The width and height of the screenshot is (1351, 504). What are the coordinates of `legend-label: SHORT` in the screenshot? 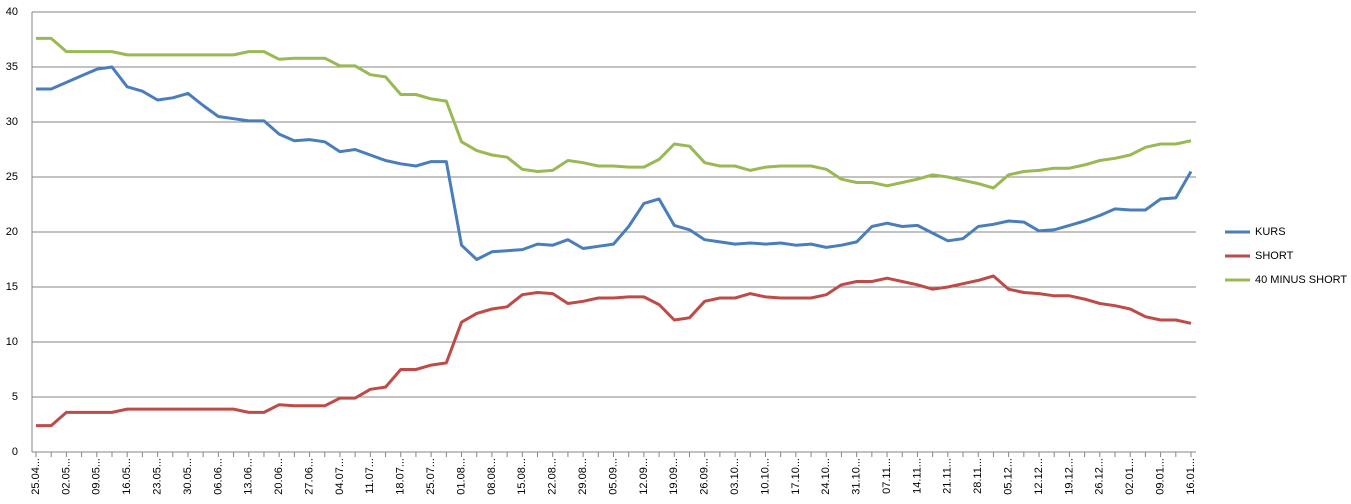 It's located at (1274, 256).